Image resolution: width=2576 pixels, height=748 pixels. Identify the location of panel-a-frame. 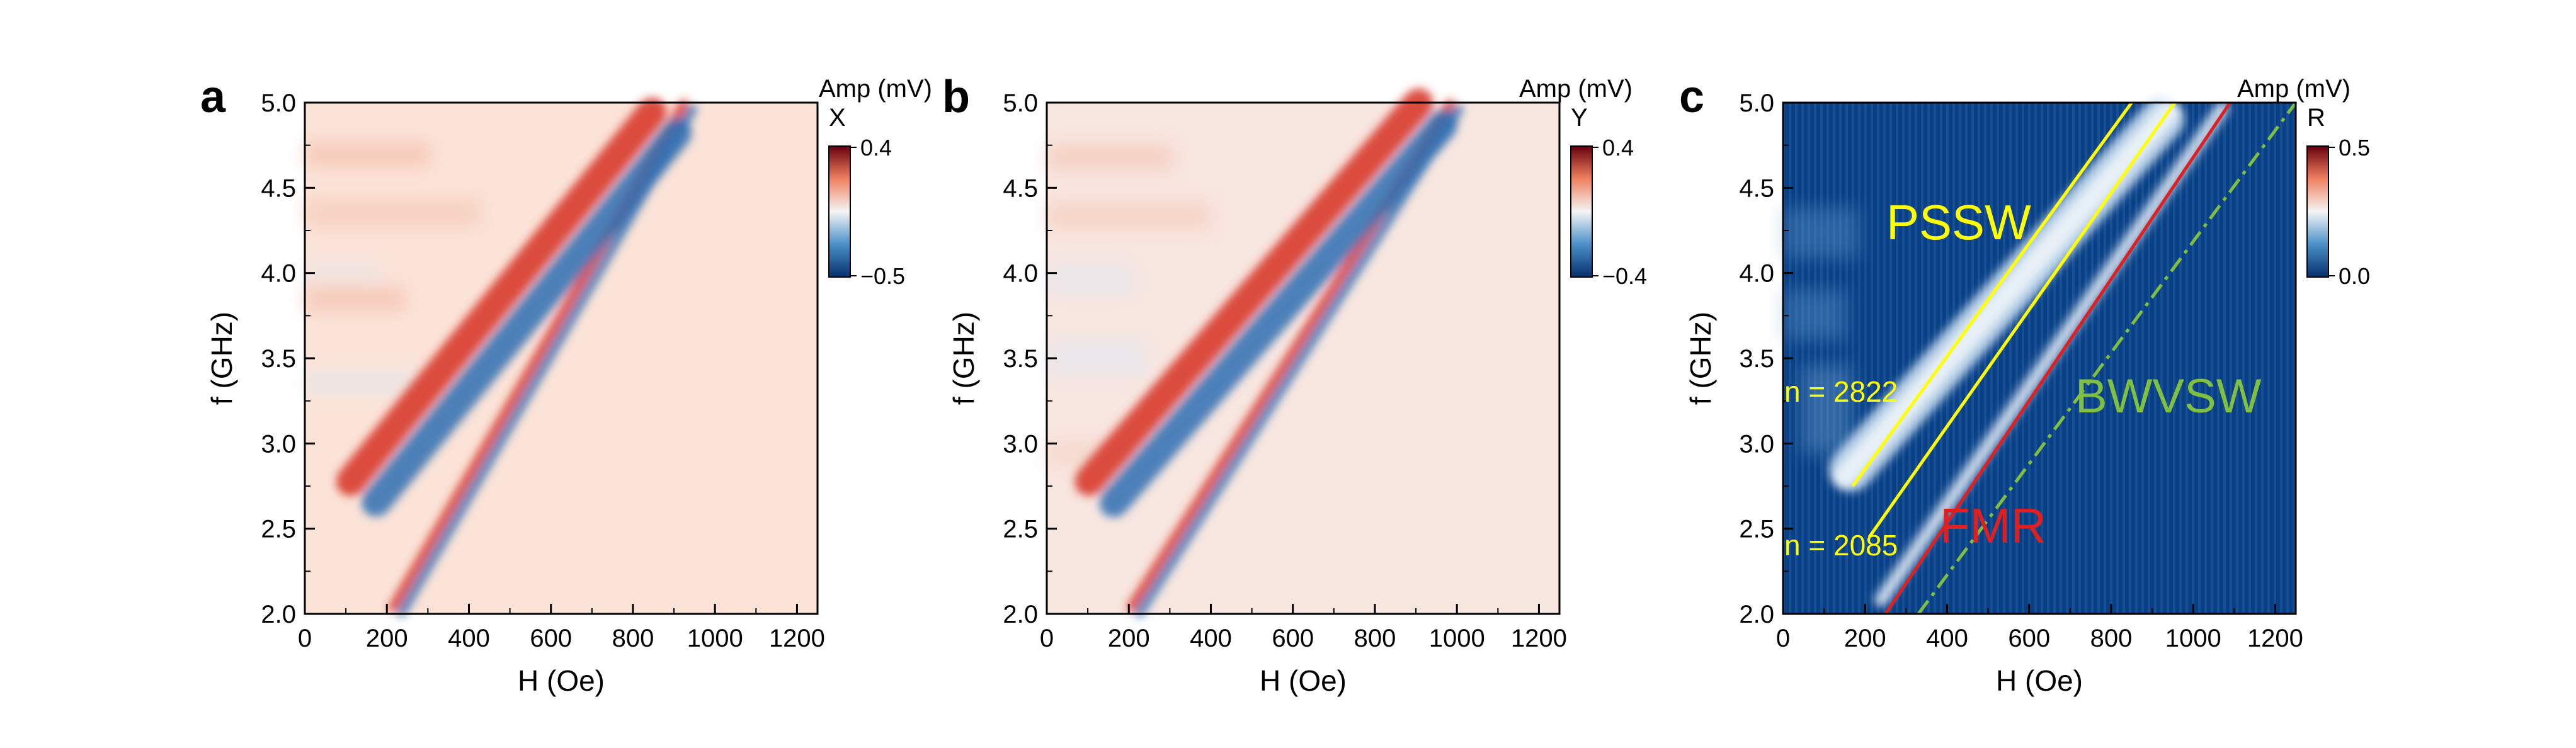
(561, 358).